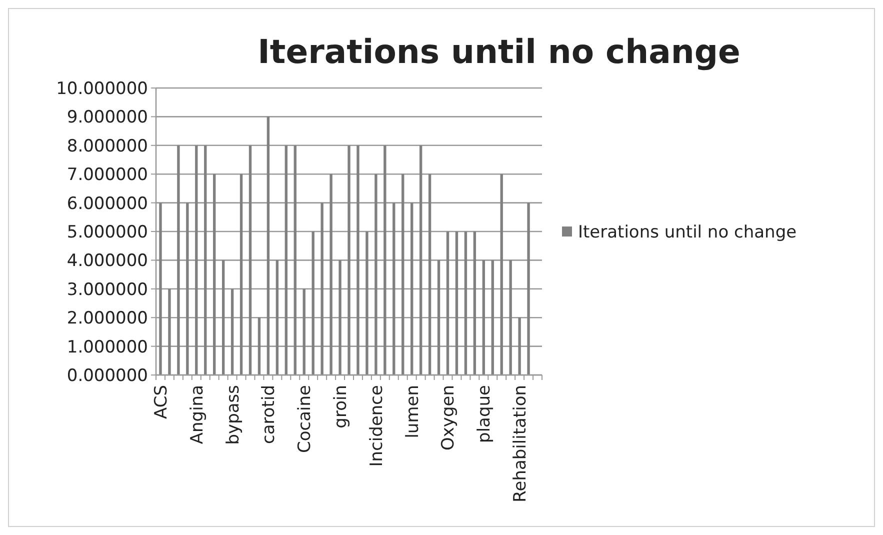  Describe the element at coordinates (107, 175) in the screenshot. I see `y-tick-label: 7.000000` at that location.